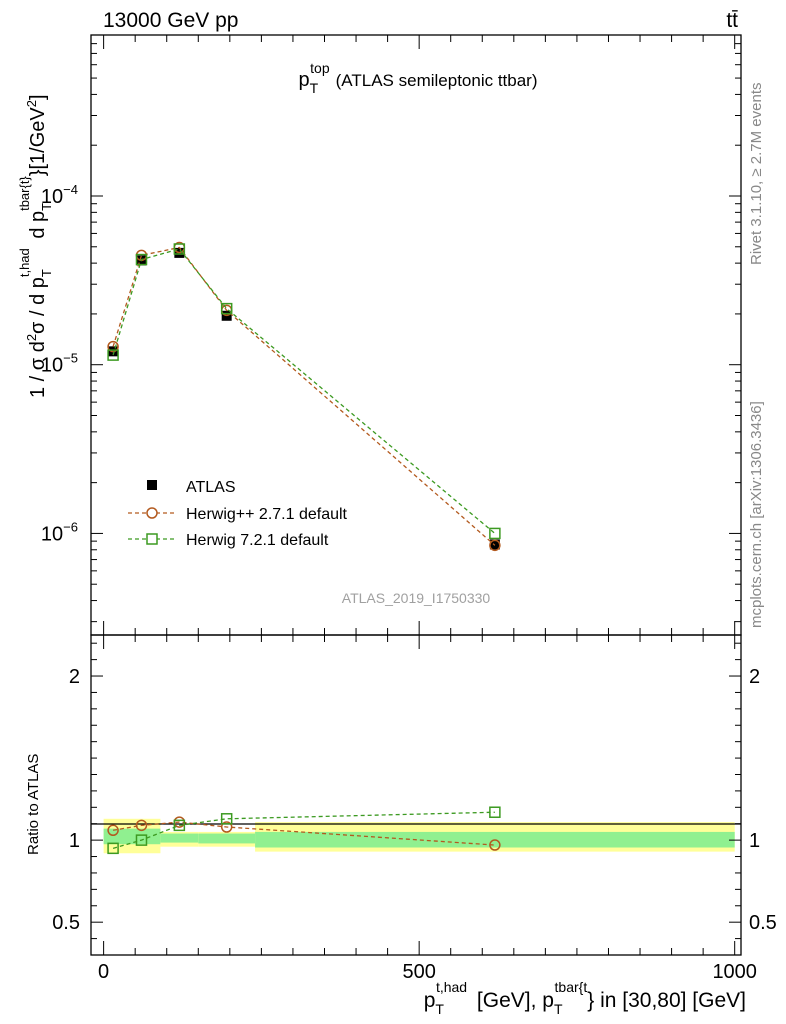 The height and width of the screenshot is (1024, 786). What do you see at coordinates (756, 514) in the screenshot?
I see `mcplots-label: mcplots.cern.ch [arXiv:1306.3436]` at bounding box center [756, 514].